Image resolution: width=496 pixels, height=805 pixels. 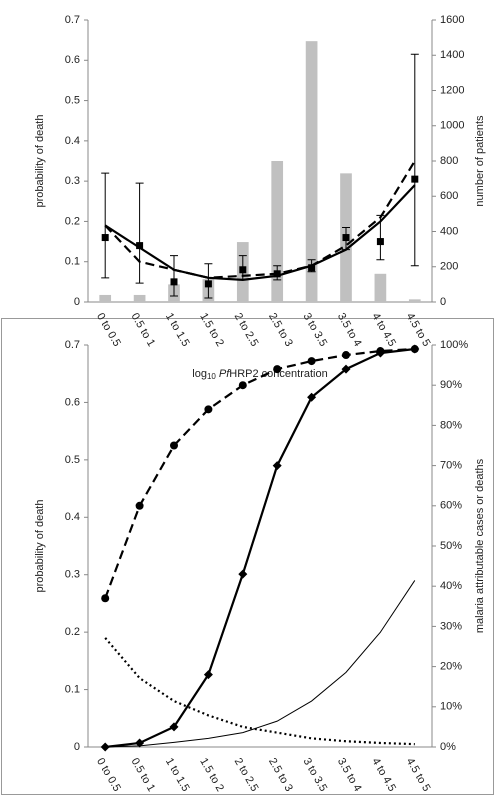 I want to click on y2-tick-label: 70%, so click(x=451, y=466).